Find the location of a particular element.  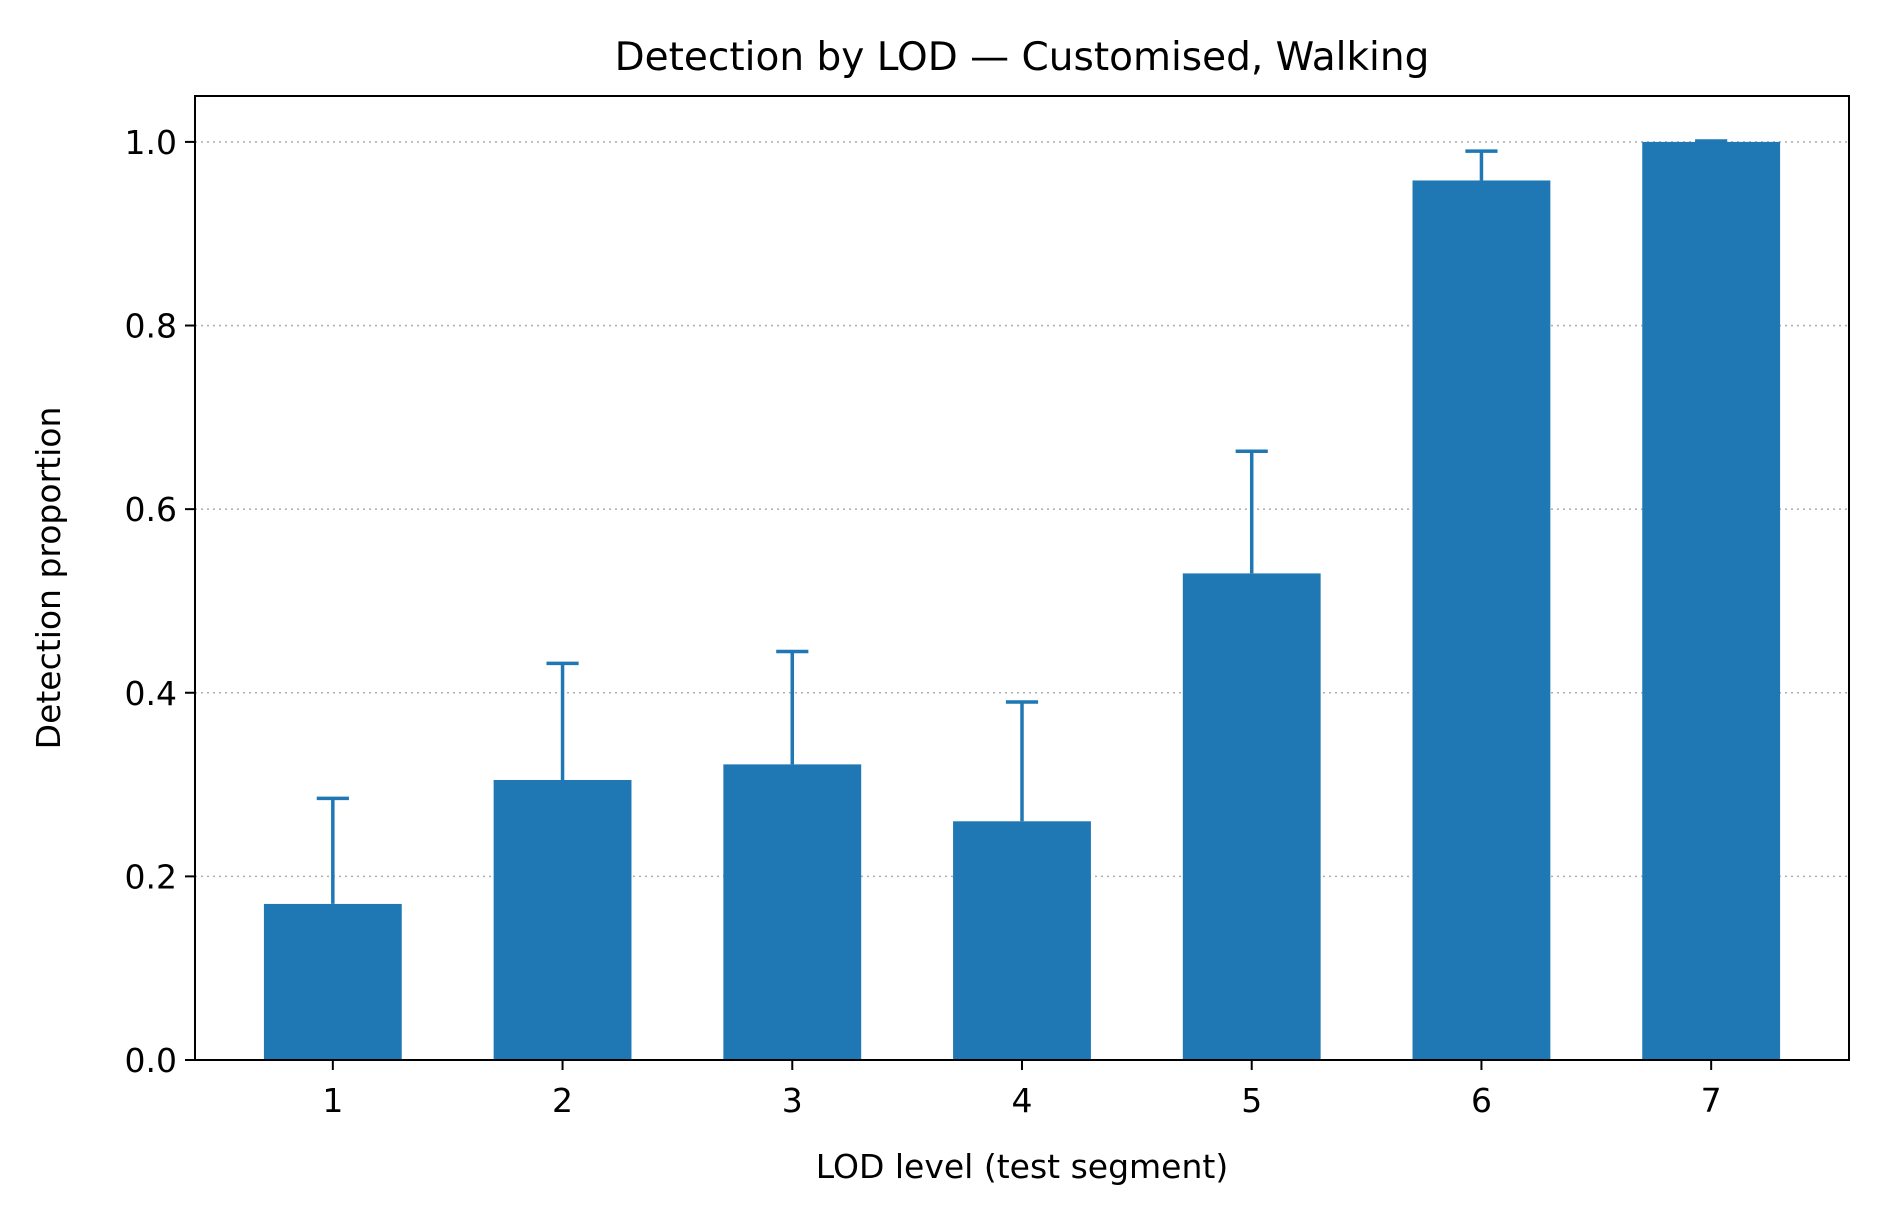

x-axis-ticks: 1 2 3 4 5 6 7 is located at coordinates (1022, 1090).